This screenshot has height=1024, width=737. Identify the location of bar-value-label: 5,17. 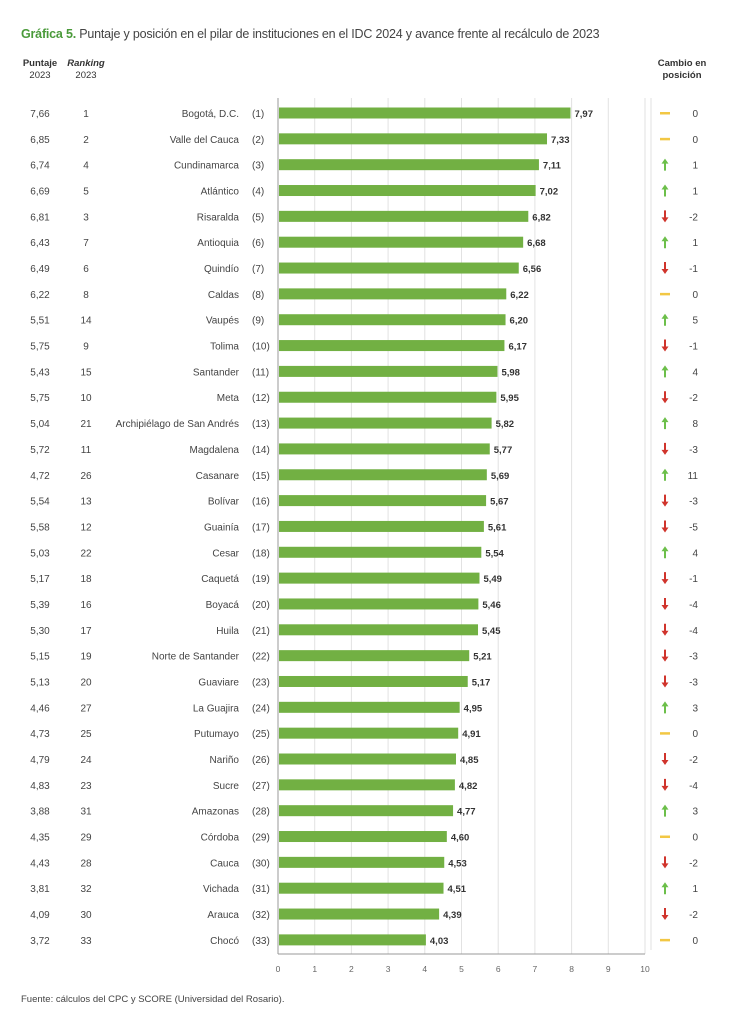
(481, 682).